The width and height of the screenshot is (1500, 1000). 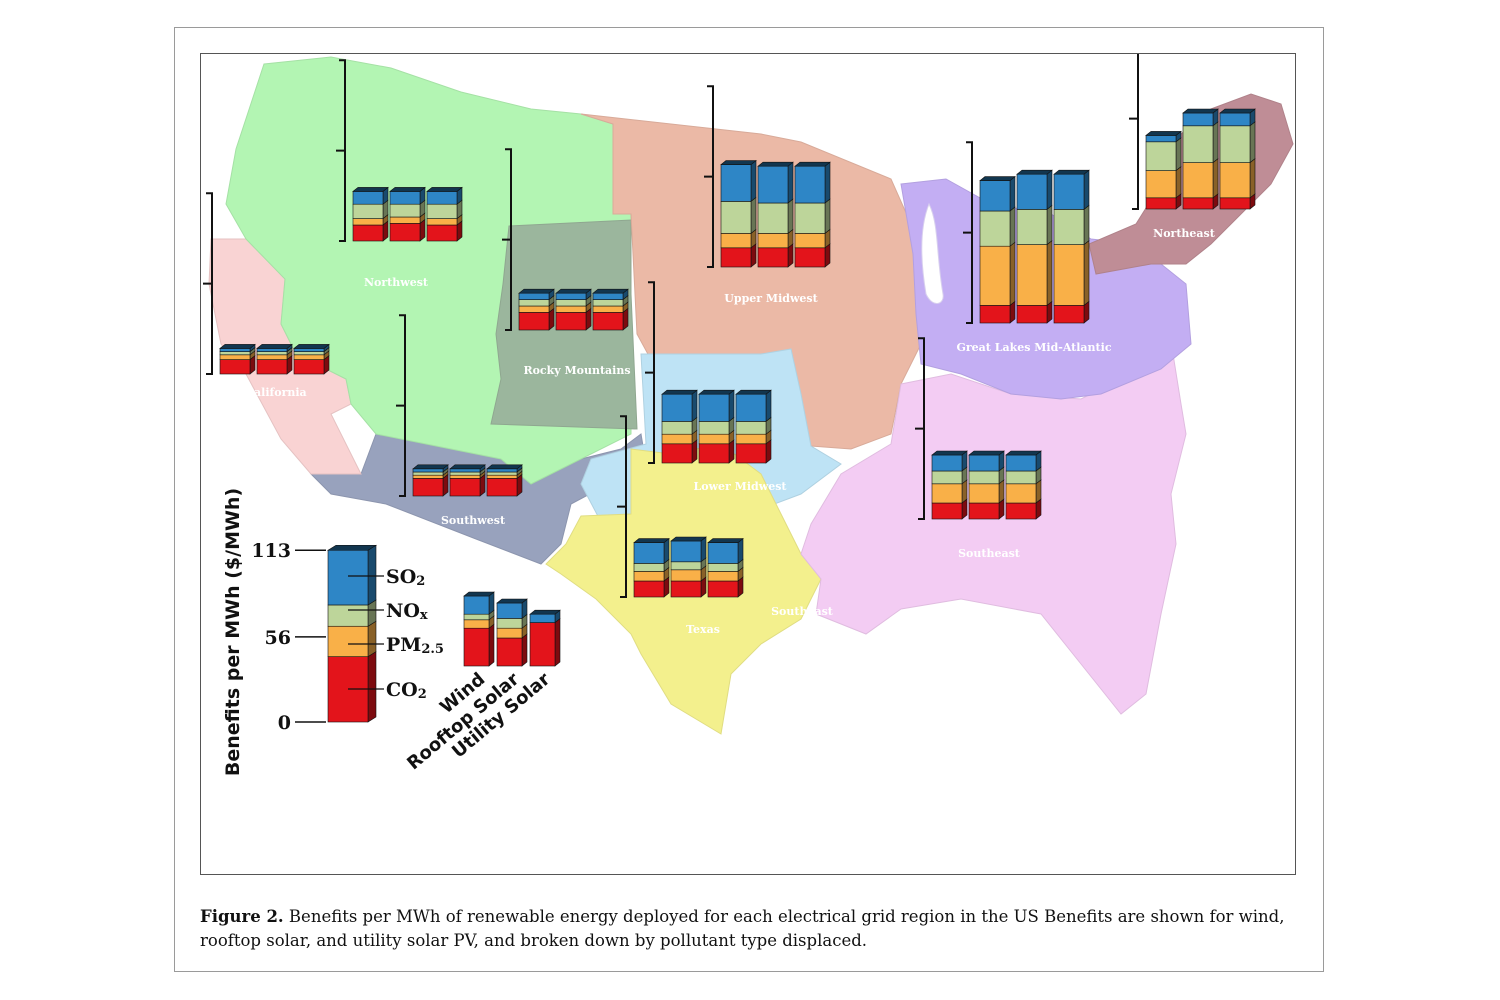 I want to click on region-label-southwest: Southwest, so click(x=473, y=520).